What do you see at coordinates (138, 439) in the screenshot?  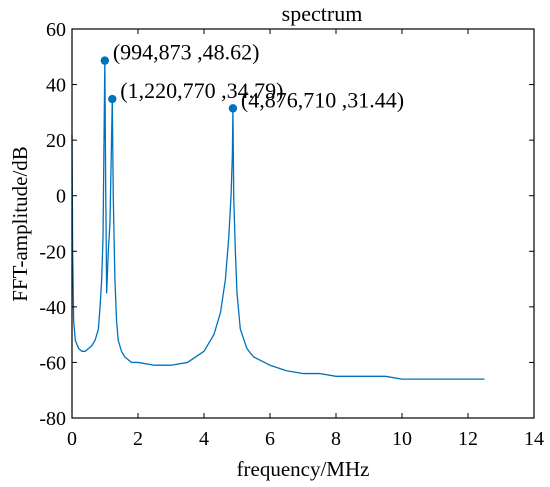 I see `x-tick-label: 2` at bounding box center [138, 439].